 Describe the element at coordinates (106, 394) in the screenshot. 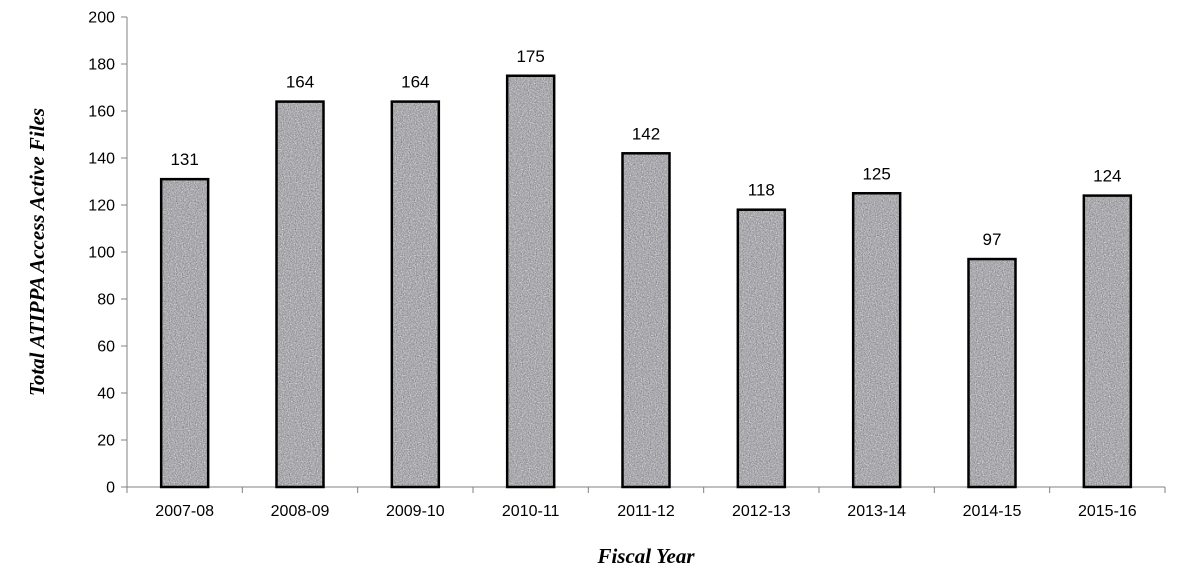

I see `y-tick-label: 40` at that location.